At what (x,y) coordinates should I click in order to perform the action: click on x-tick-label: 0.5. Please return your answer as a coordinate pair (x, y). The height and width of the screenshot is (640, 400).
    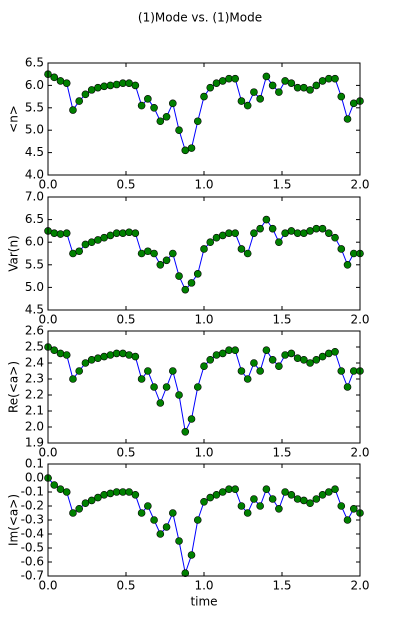
    Looking at the image, I should click on (125, 320).